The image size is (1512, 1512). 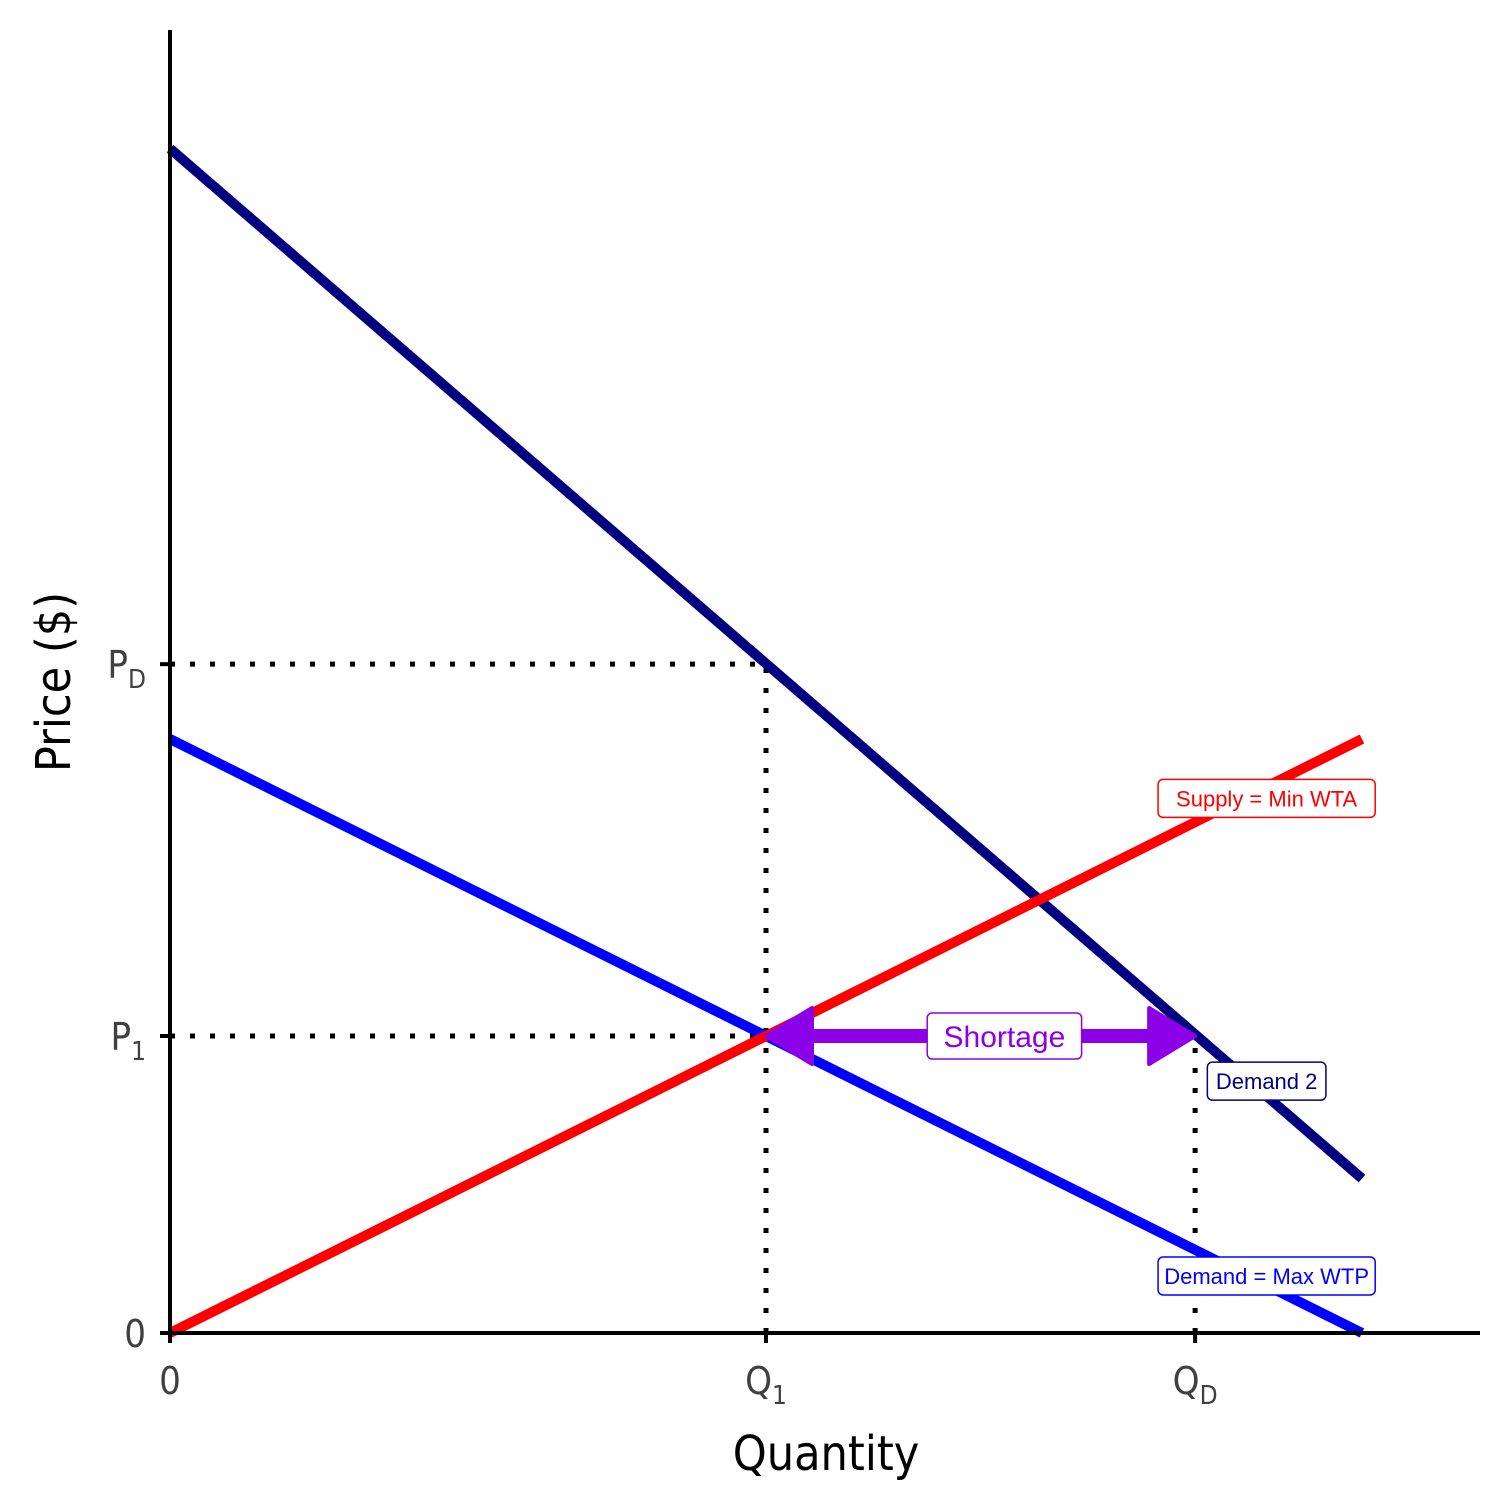 What do you see at coordinates (170, 1381) in the screenshot?
I see `x-tick-label-0: 0` at bounding box center [170, 1381].